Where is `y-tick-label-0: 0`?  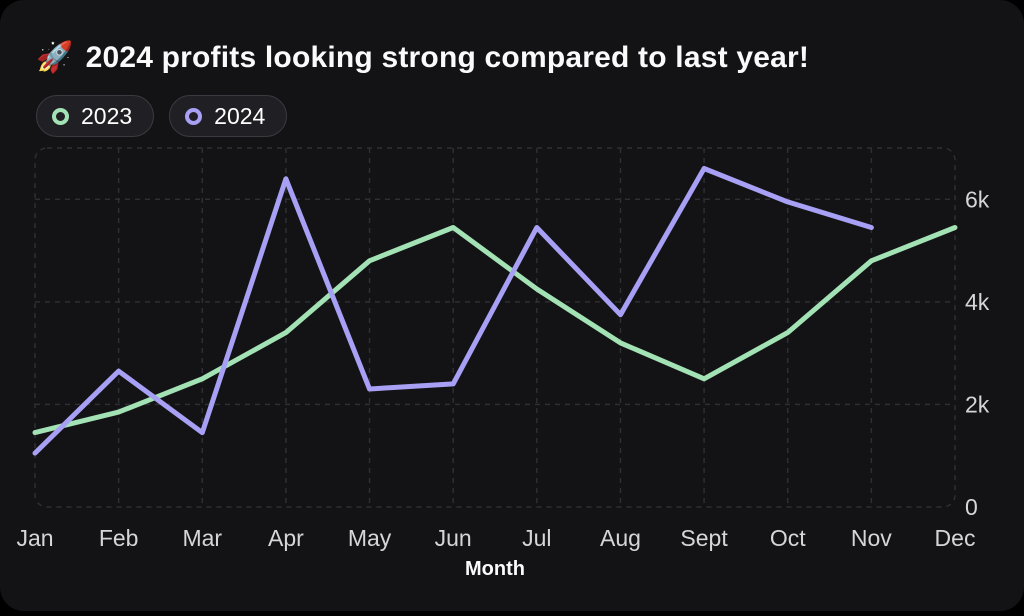
y-tick-label-0: 0 is located at coordinates (971, 507).